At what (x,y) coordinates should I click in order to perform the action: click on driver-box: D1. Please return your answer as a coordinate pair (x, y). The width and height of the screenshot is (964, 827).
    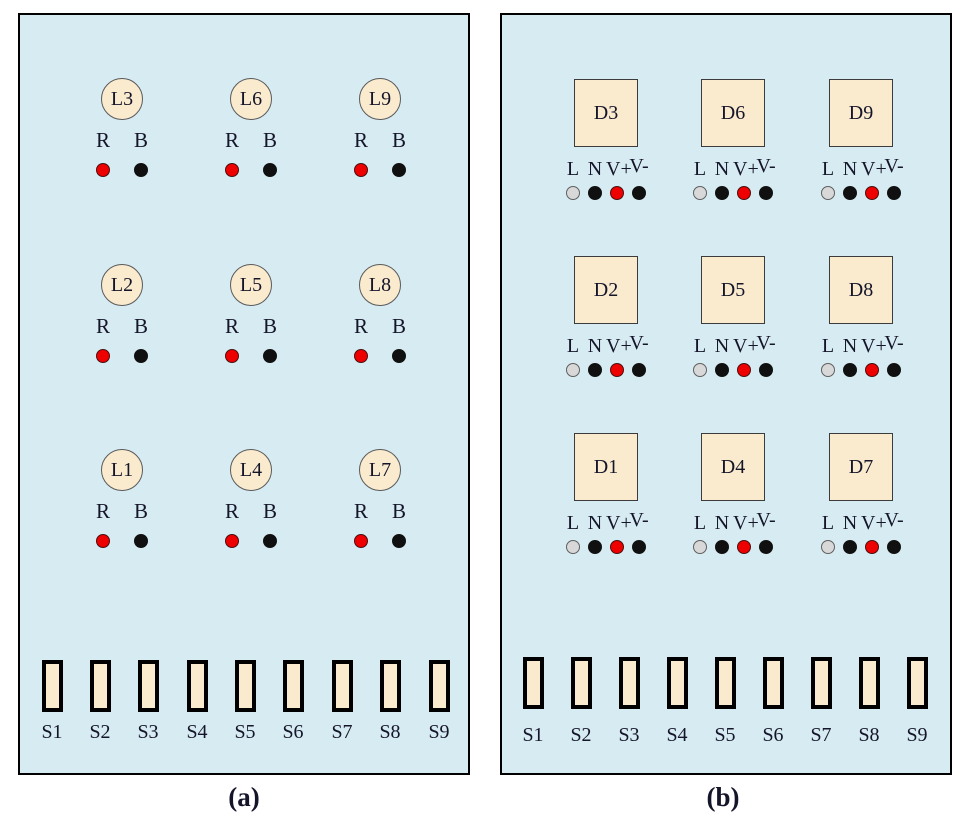
    Looking at the image, I should click on (606, 467).